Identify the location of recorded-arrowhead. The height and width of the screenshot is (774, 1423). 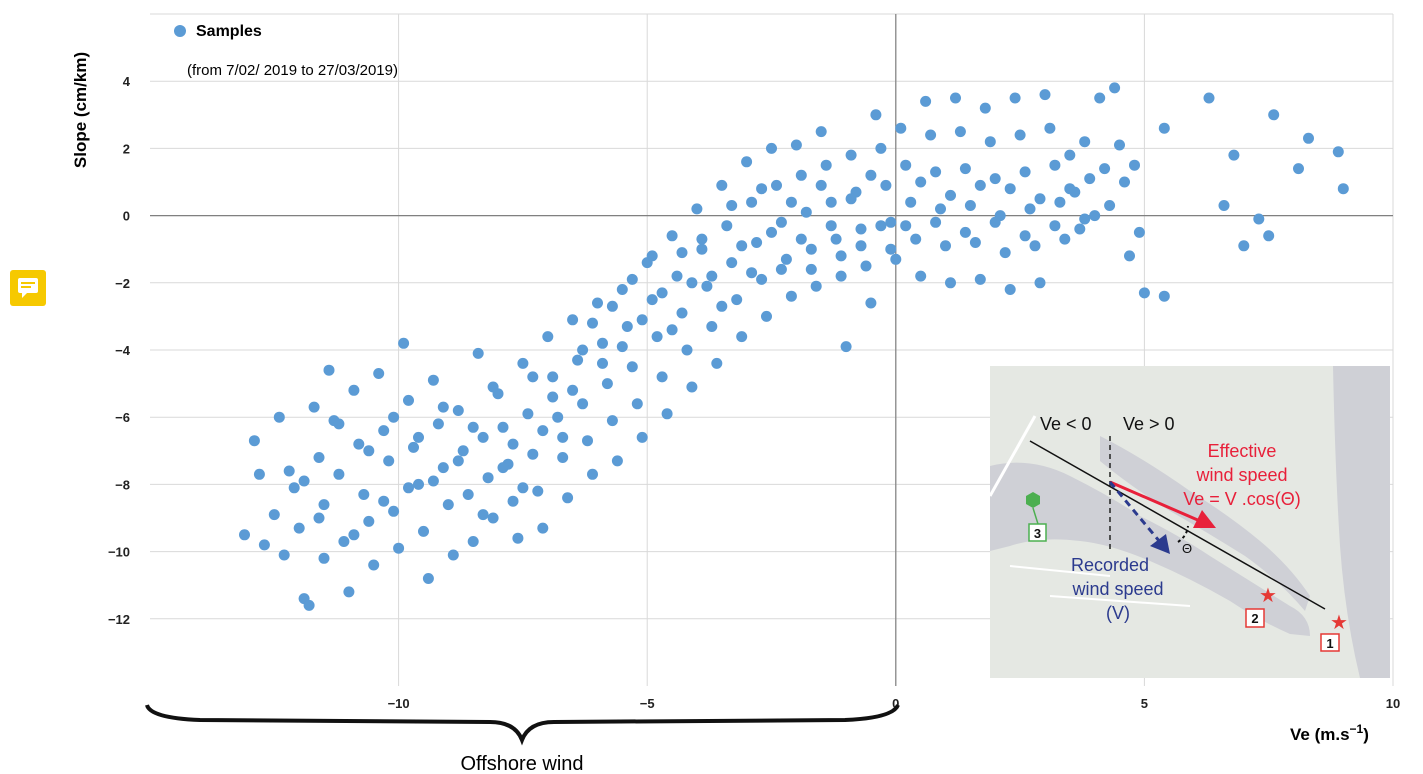
(1160, 544).